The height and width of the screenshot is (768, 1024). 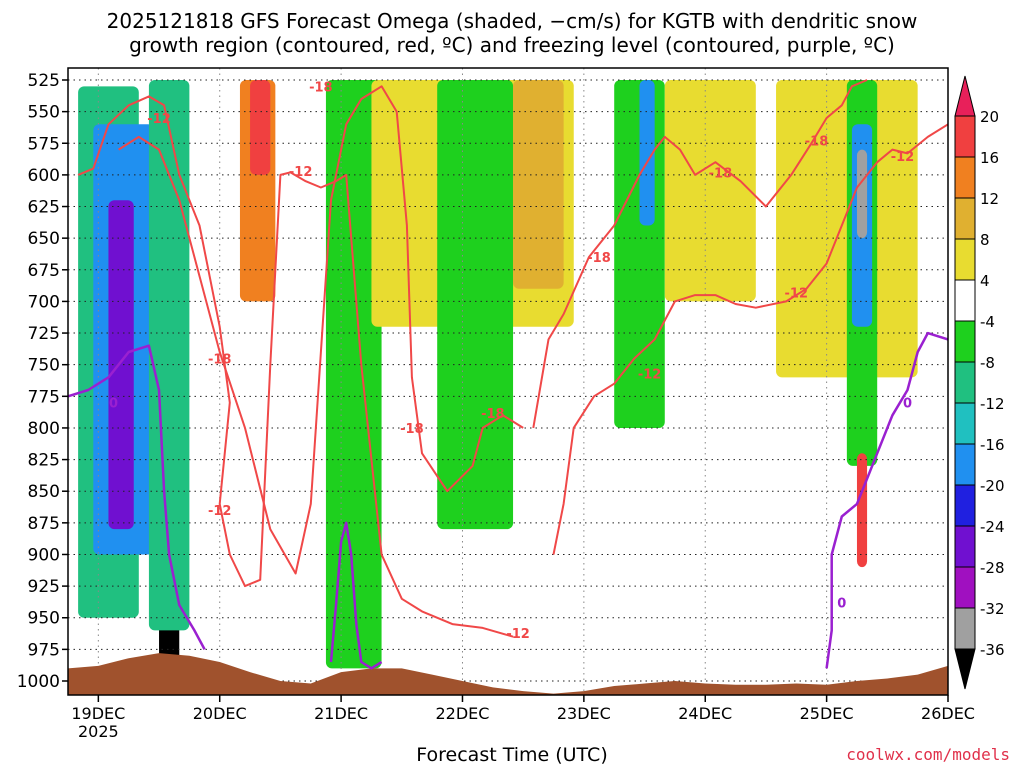 I want to click on x-tick-label-5: 24DEC, so click(x=705, y=713).